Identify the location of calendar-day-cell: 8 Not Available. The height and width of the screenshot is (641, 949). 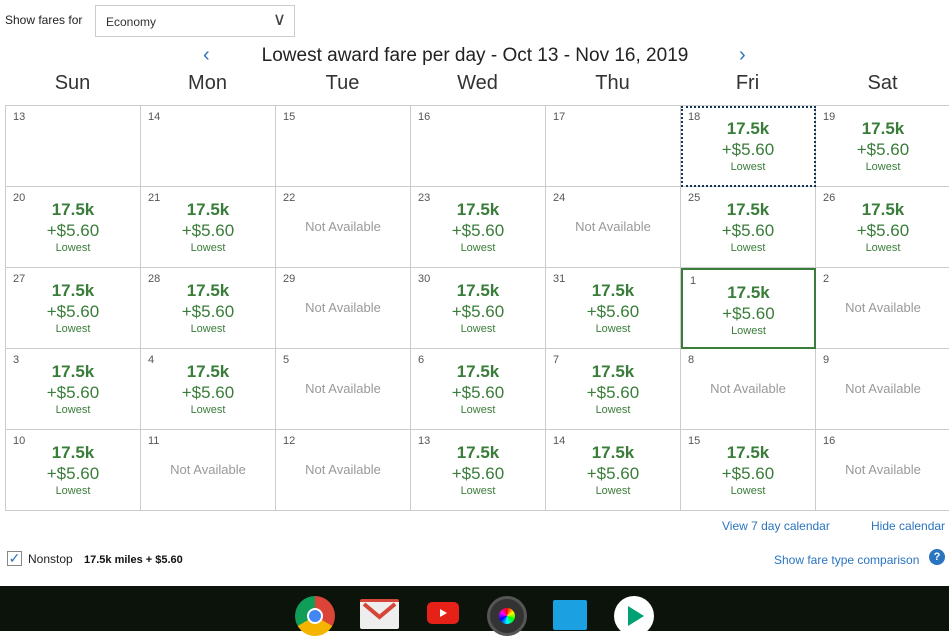
(748, 389).